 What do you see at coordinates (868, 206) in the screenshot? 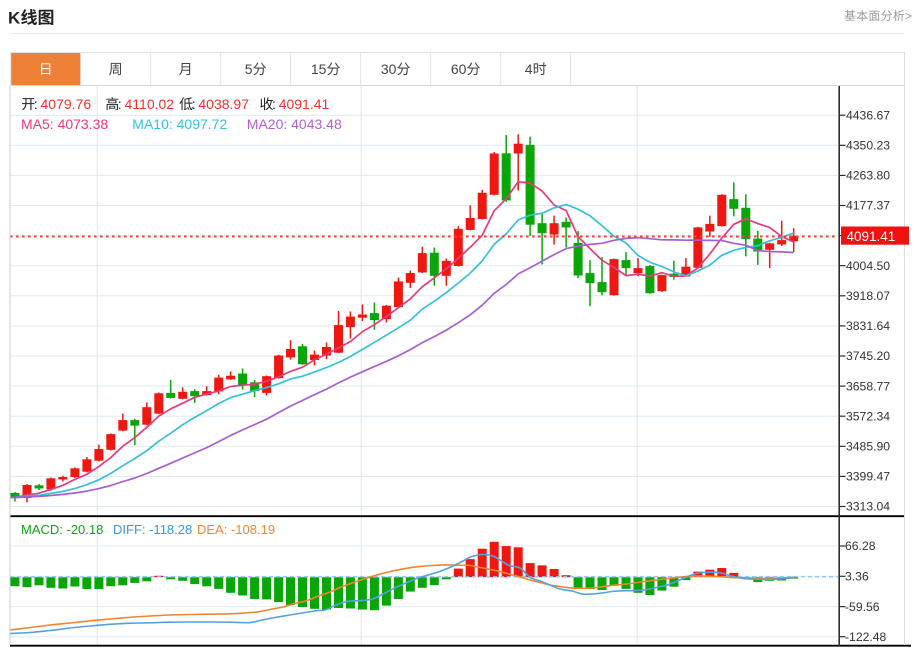
I see `svg-text: 4177.37` at bounding box center [868, 206].